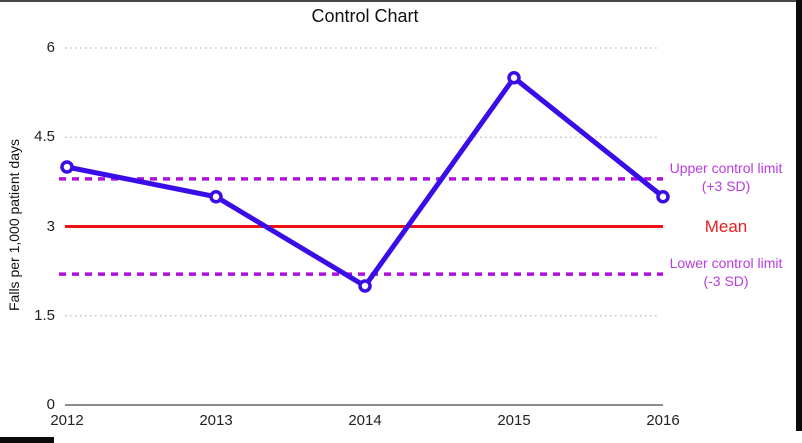 The height and width of the screenshot is (443, 802). What do you see at coordinates (216, 420) in the screenshot?
I see `x-tick-label: 2013` at bounding box center [216, 420].